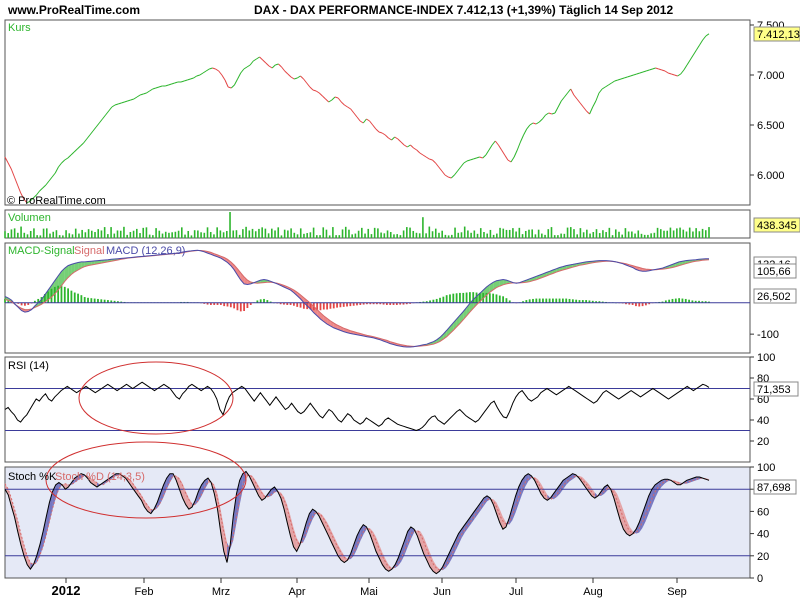  Describe the element at coordinates (774, 488) in the screenshot. I see `stochastic-last-value: 87,698` at that location.